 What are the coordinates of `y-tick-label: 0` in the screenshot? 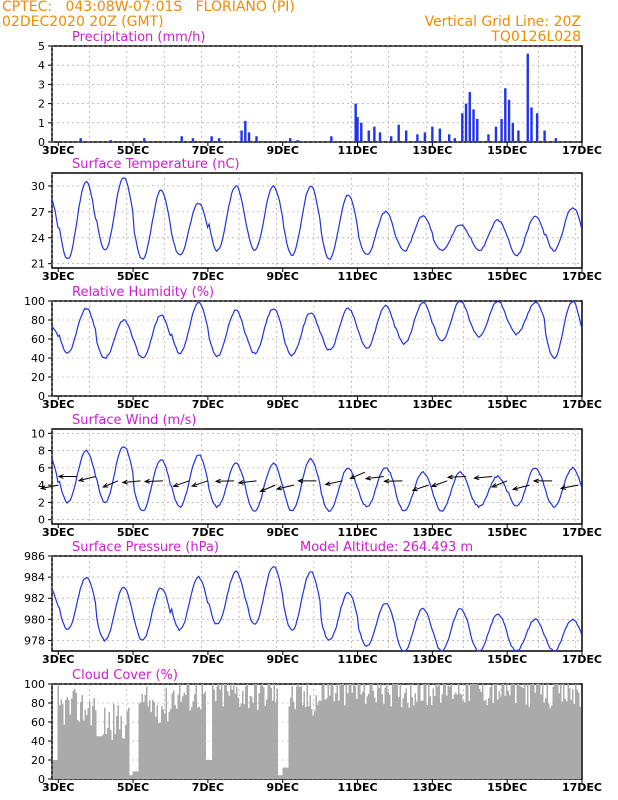 It's located at (41, 520).